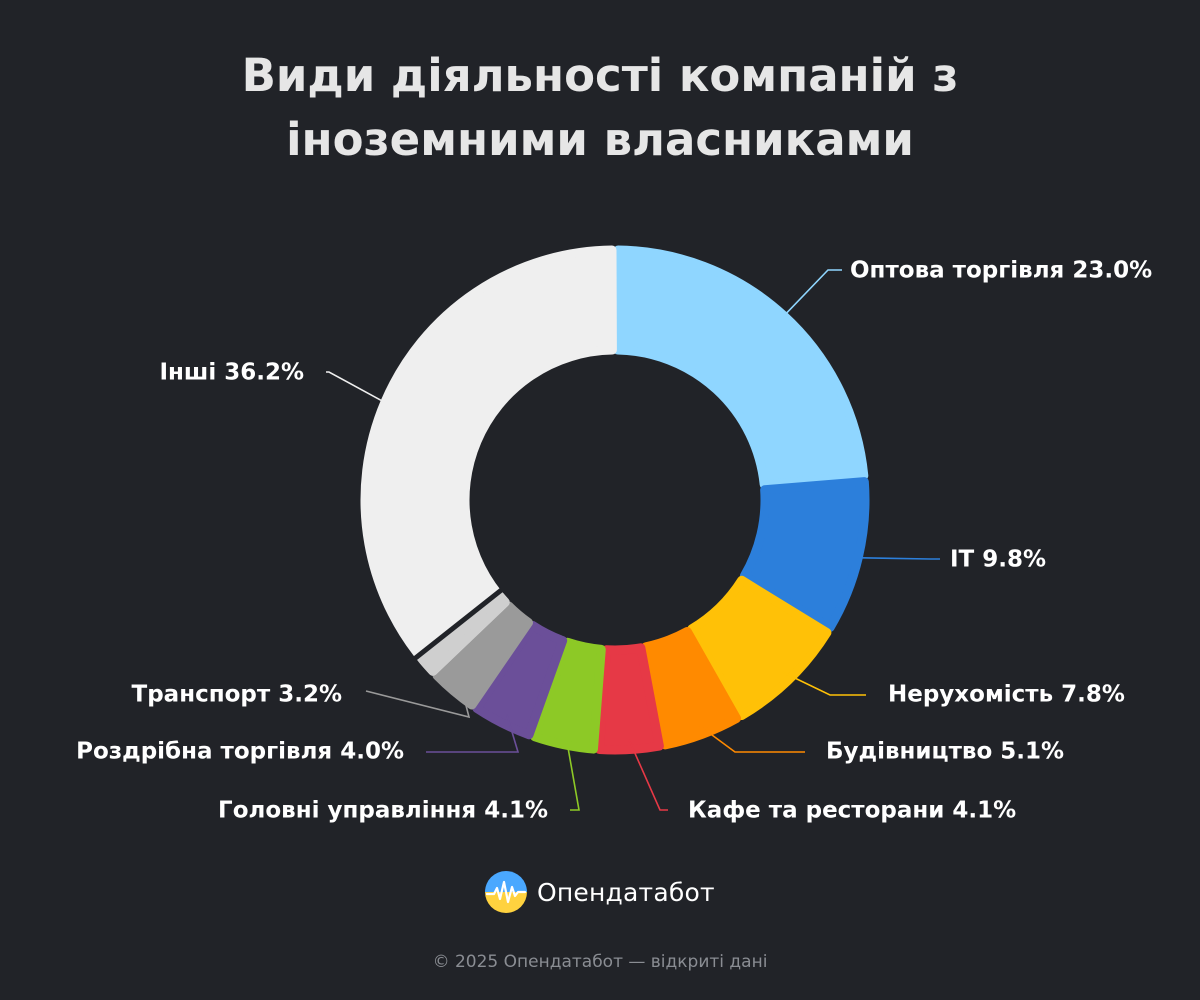  What do you see at coordinates (626, 892) in the screenshot?
I see `brand-name: Опендатабот` at bounding box center [626, 892].